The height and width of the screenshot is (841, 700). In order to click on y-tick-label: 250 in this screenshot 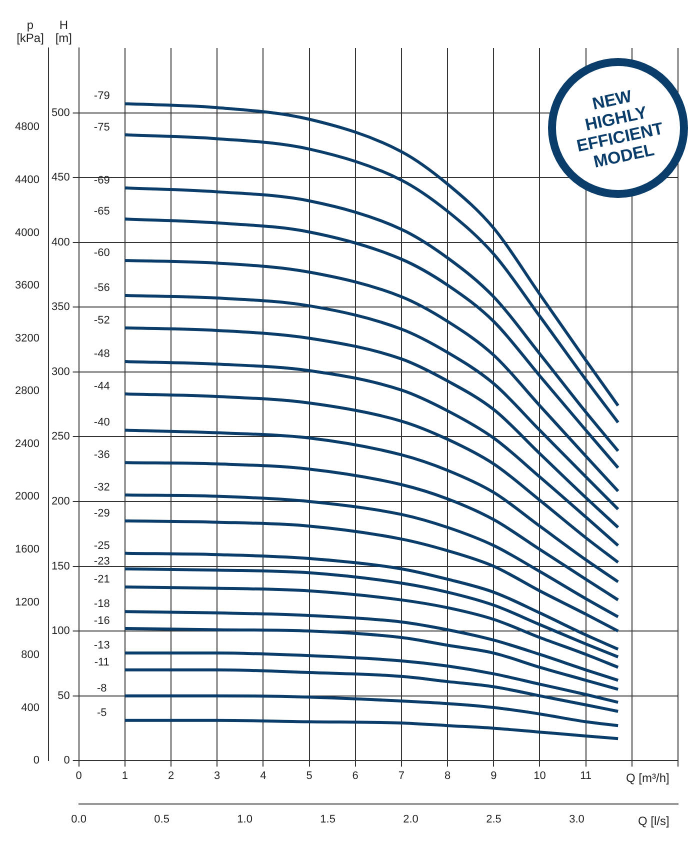, I will do `click(60, 436)`.